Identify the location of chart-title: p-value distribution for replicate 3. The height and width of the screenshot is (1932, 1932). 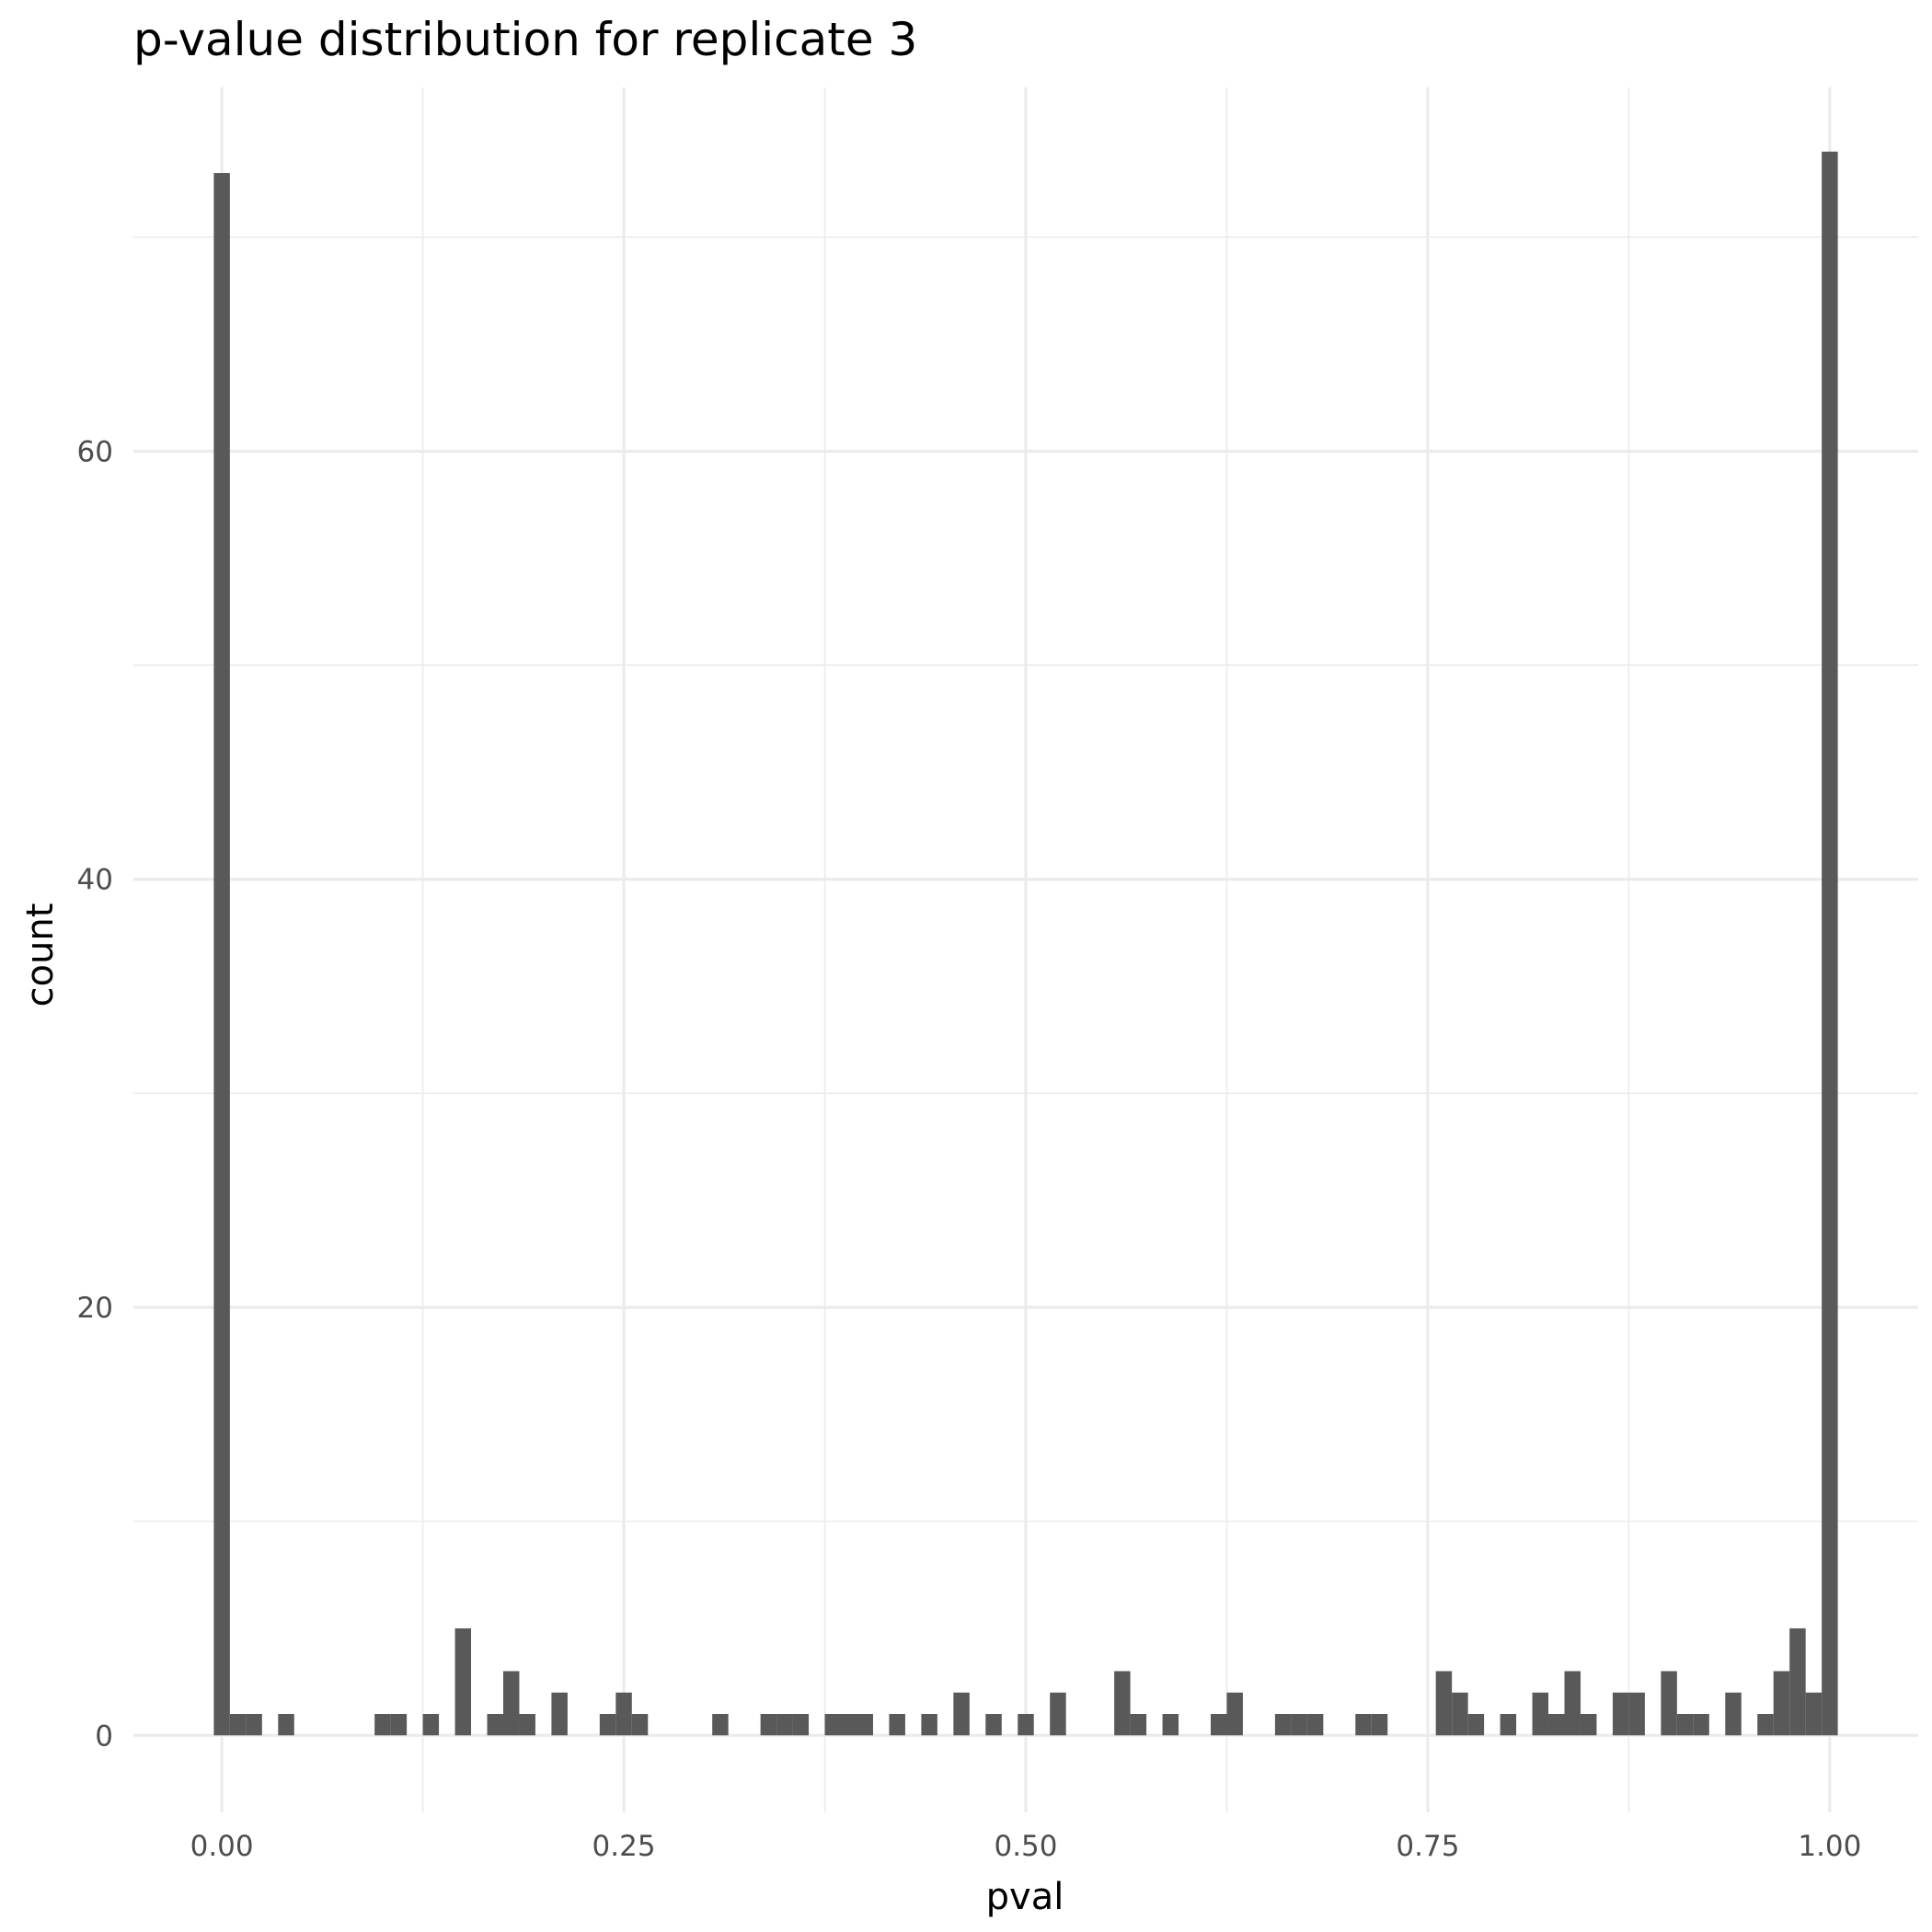
(525, 39).